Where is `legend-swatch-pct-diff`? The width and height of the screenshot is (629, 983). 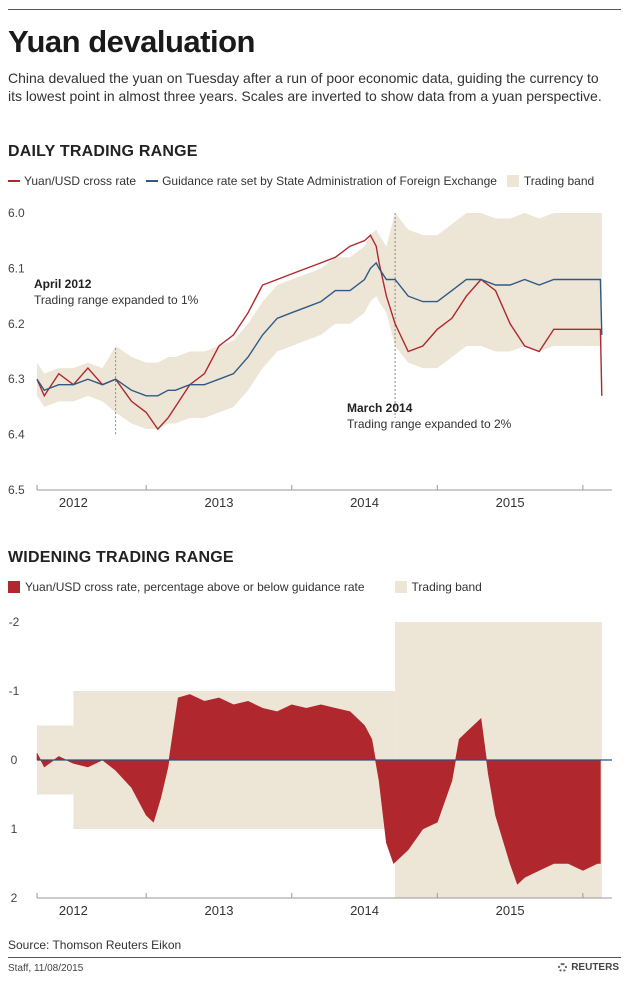
legend-swatch-pct-diff is located at coordinates (14, 587).